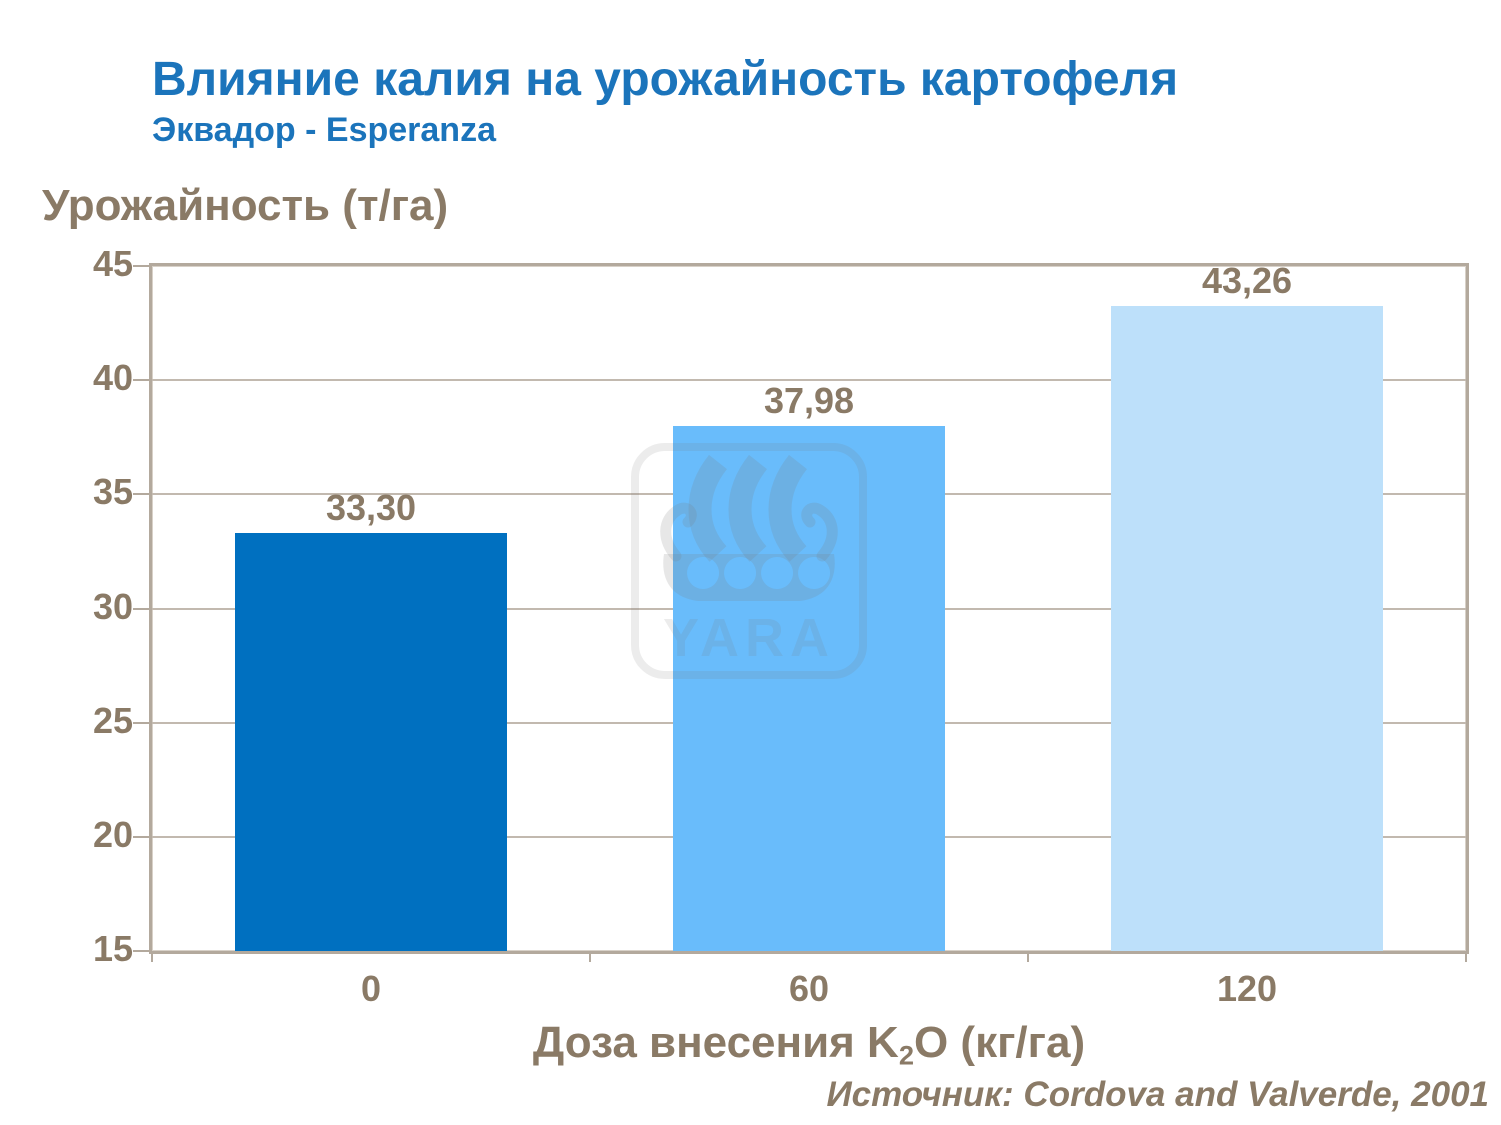 This screenshot has width=1501, height=1125. I want to click on y-tick-label: 20, so click(112, 834).